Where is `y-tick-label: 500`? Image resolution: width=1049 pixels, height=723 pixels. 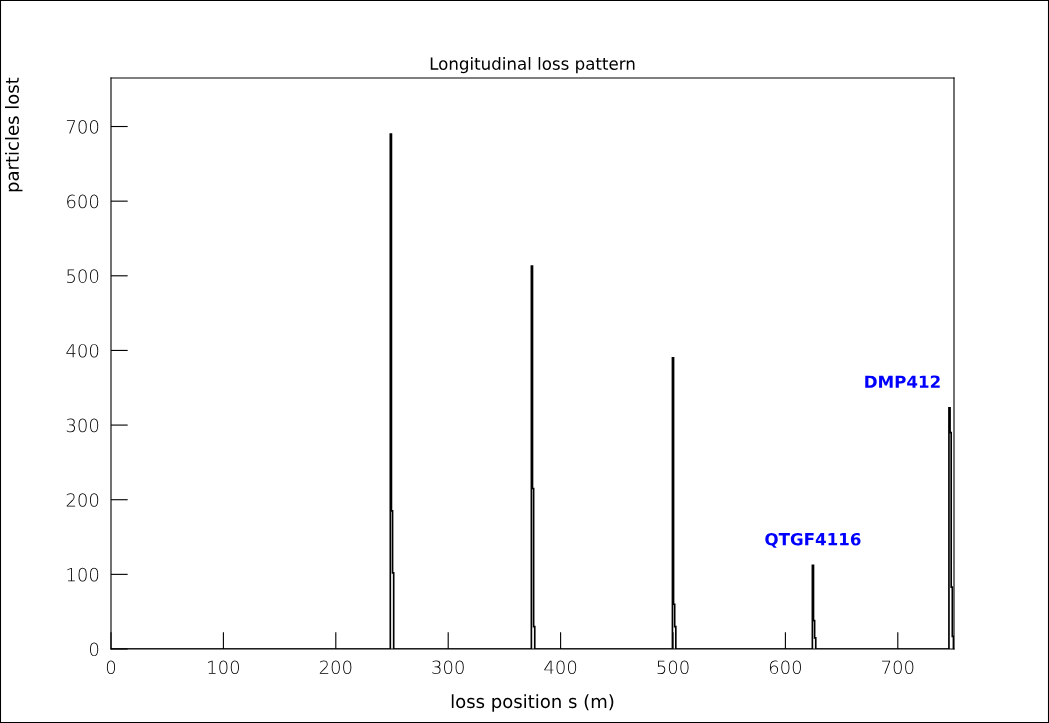
y-tick-label: 500 is located at coordinates (83, 276).